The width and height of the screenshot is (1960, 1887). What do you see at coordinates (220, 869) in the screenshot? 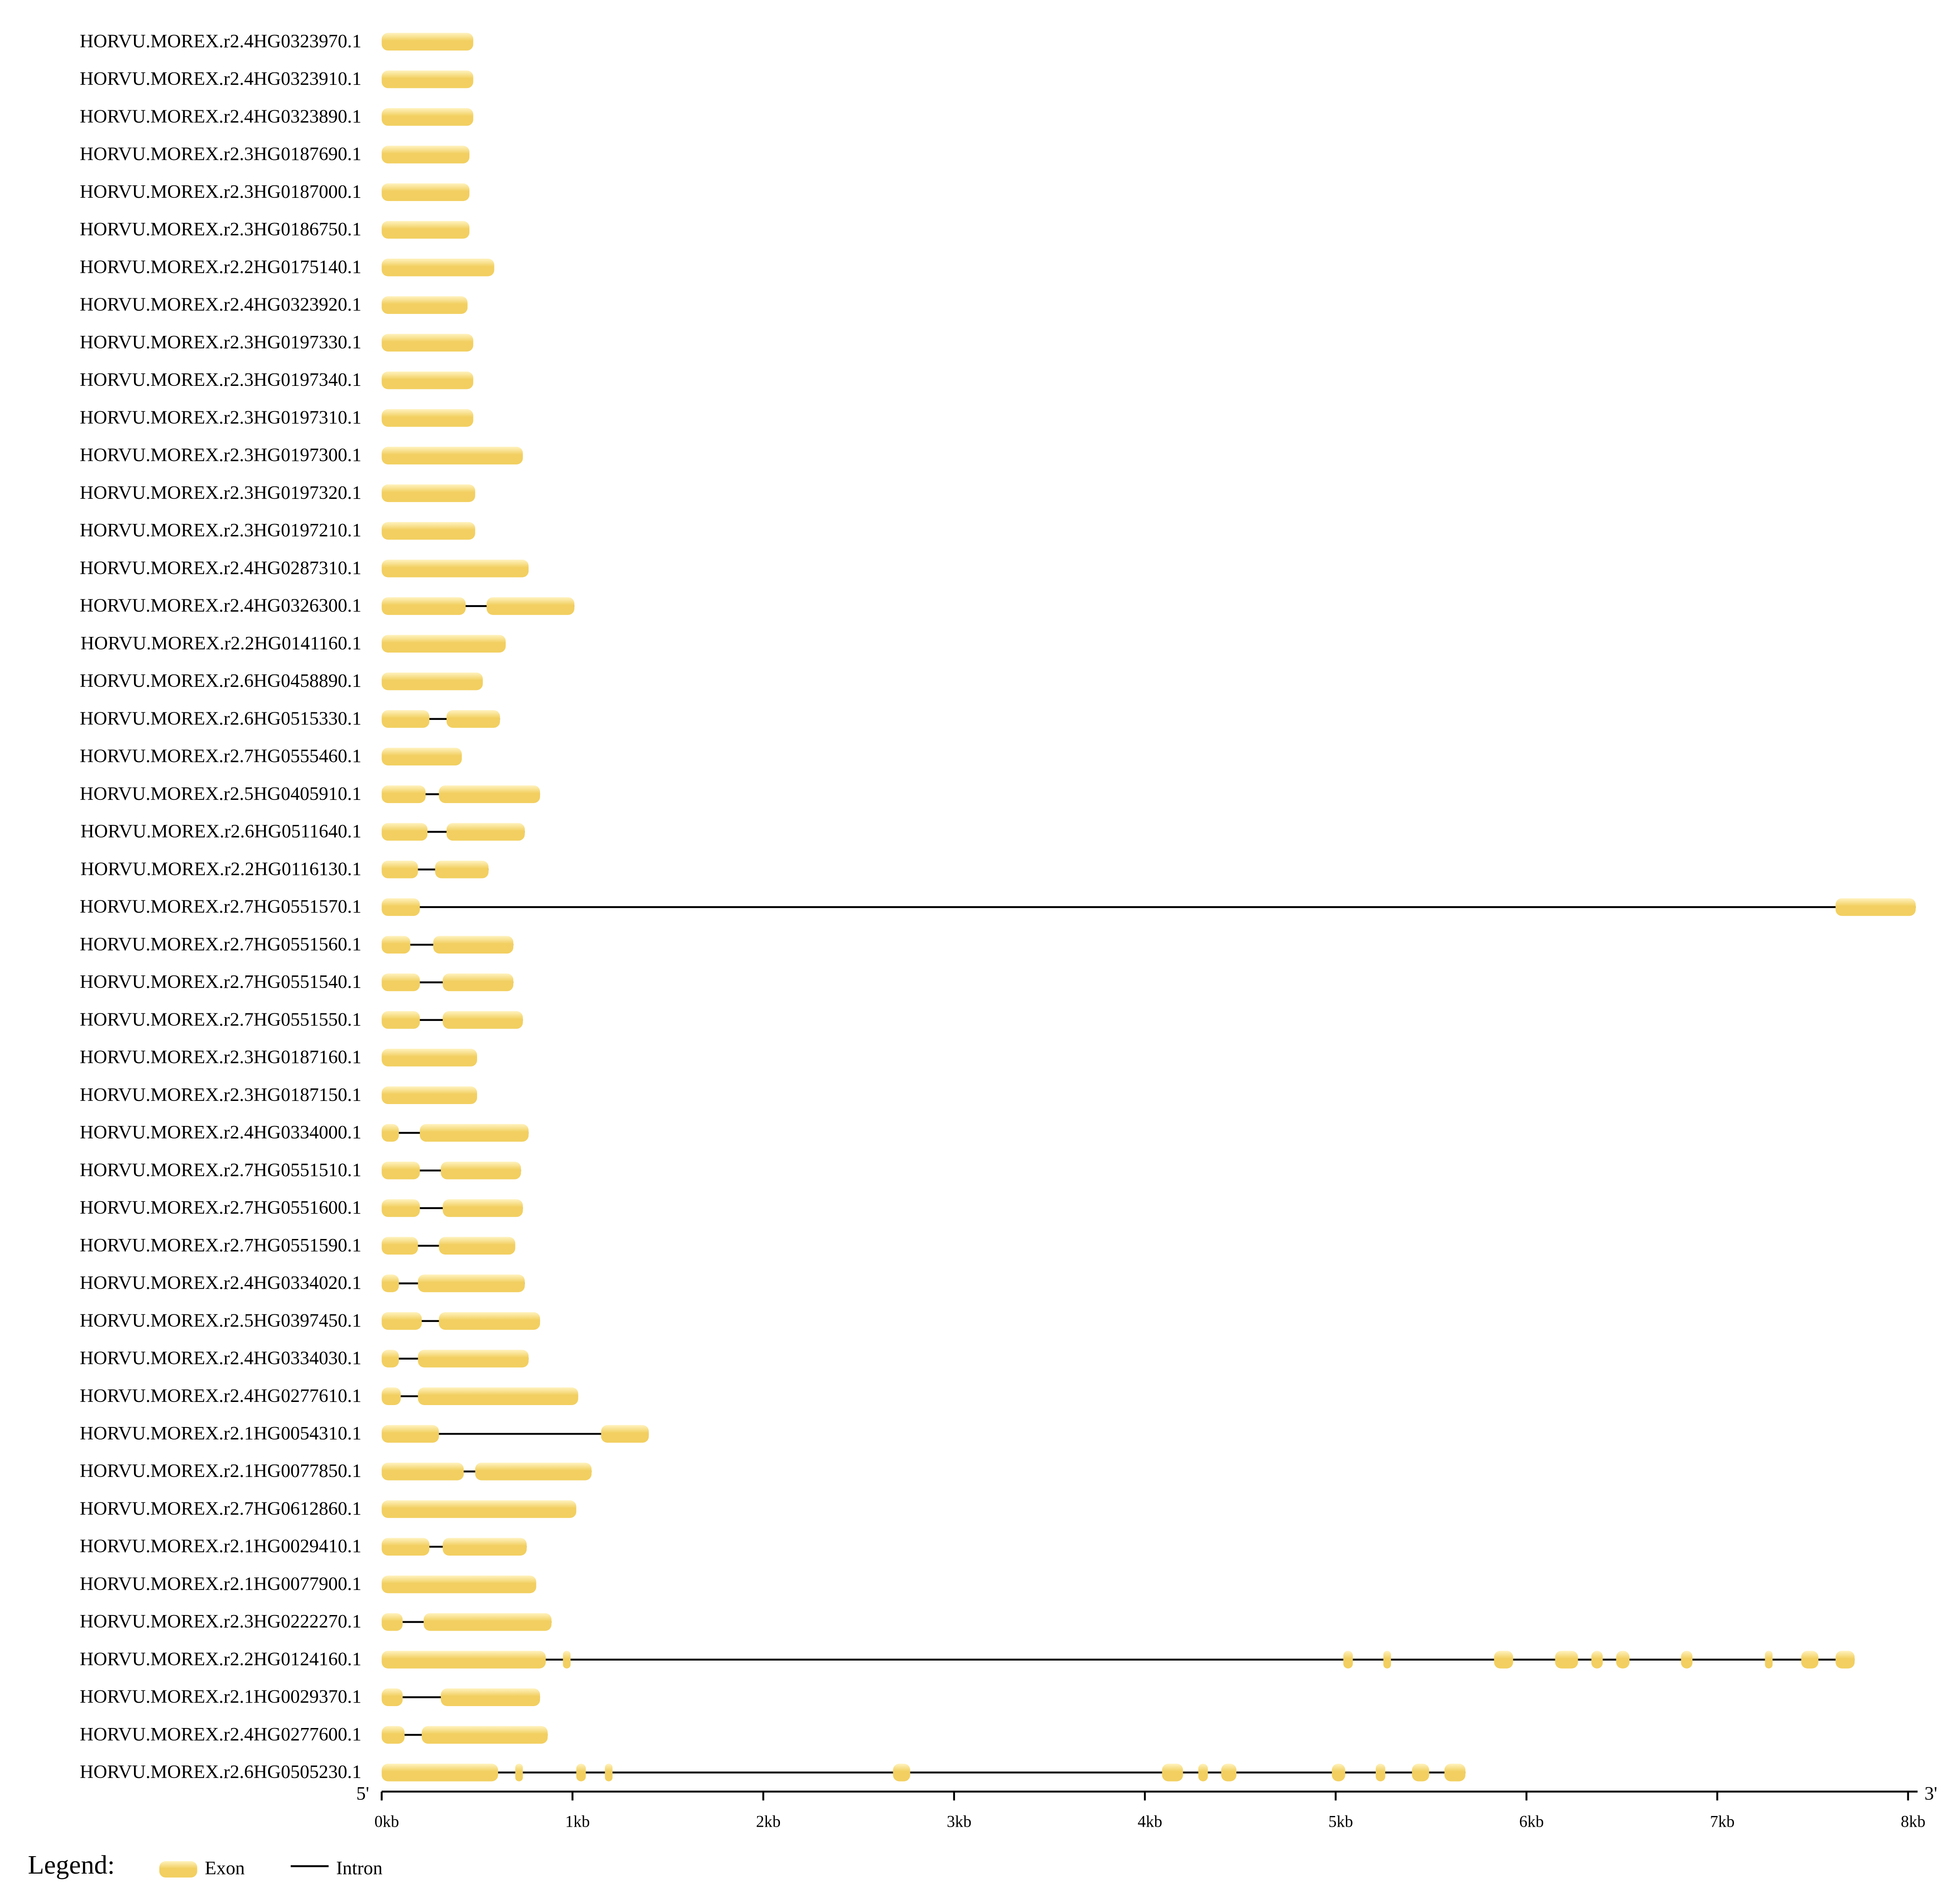
I see `gene-label: HORVU.MOREX.r2.2HG0116130.1` at bounding box center [220, 869].